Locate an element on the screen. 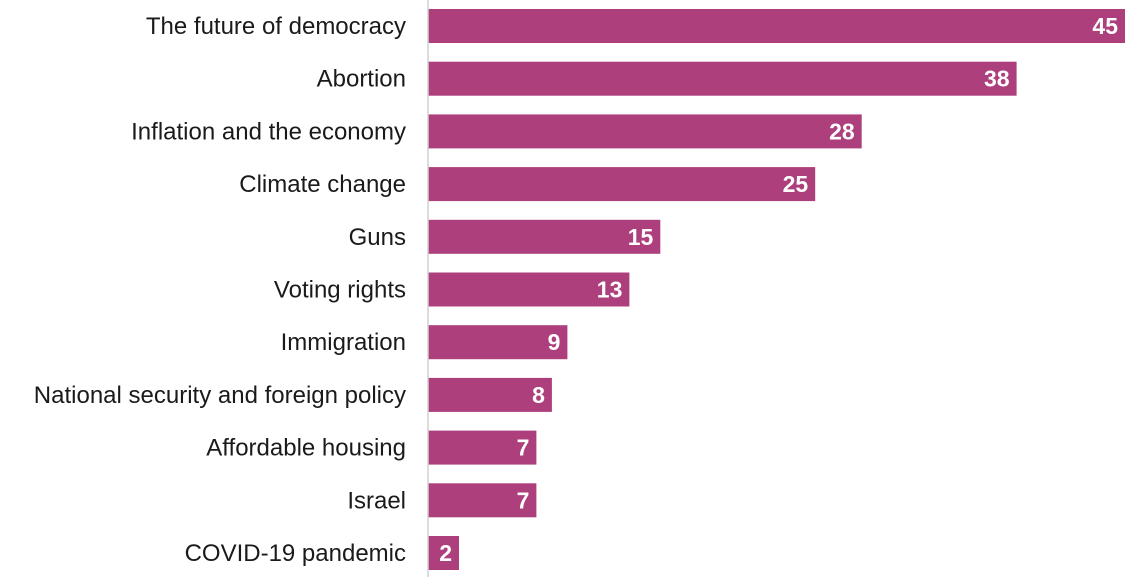  data-label-10: 2 is located at coordinates (445, 553).